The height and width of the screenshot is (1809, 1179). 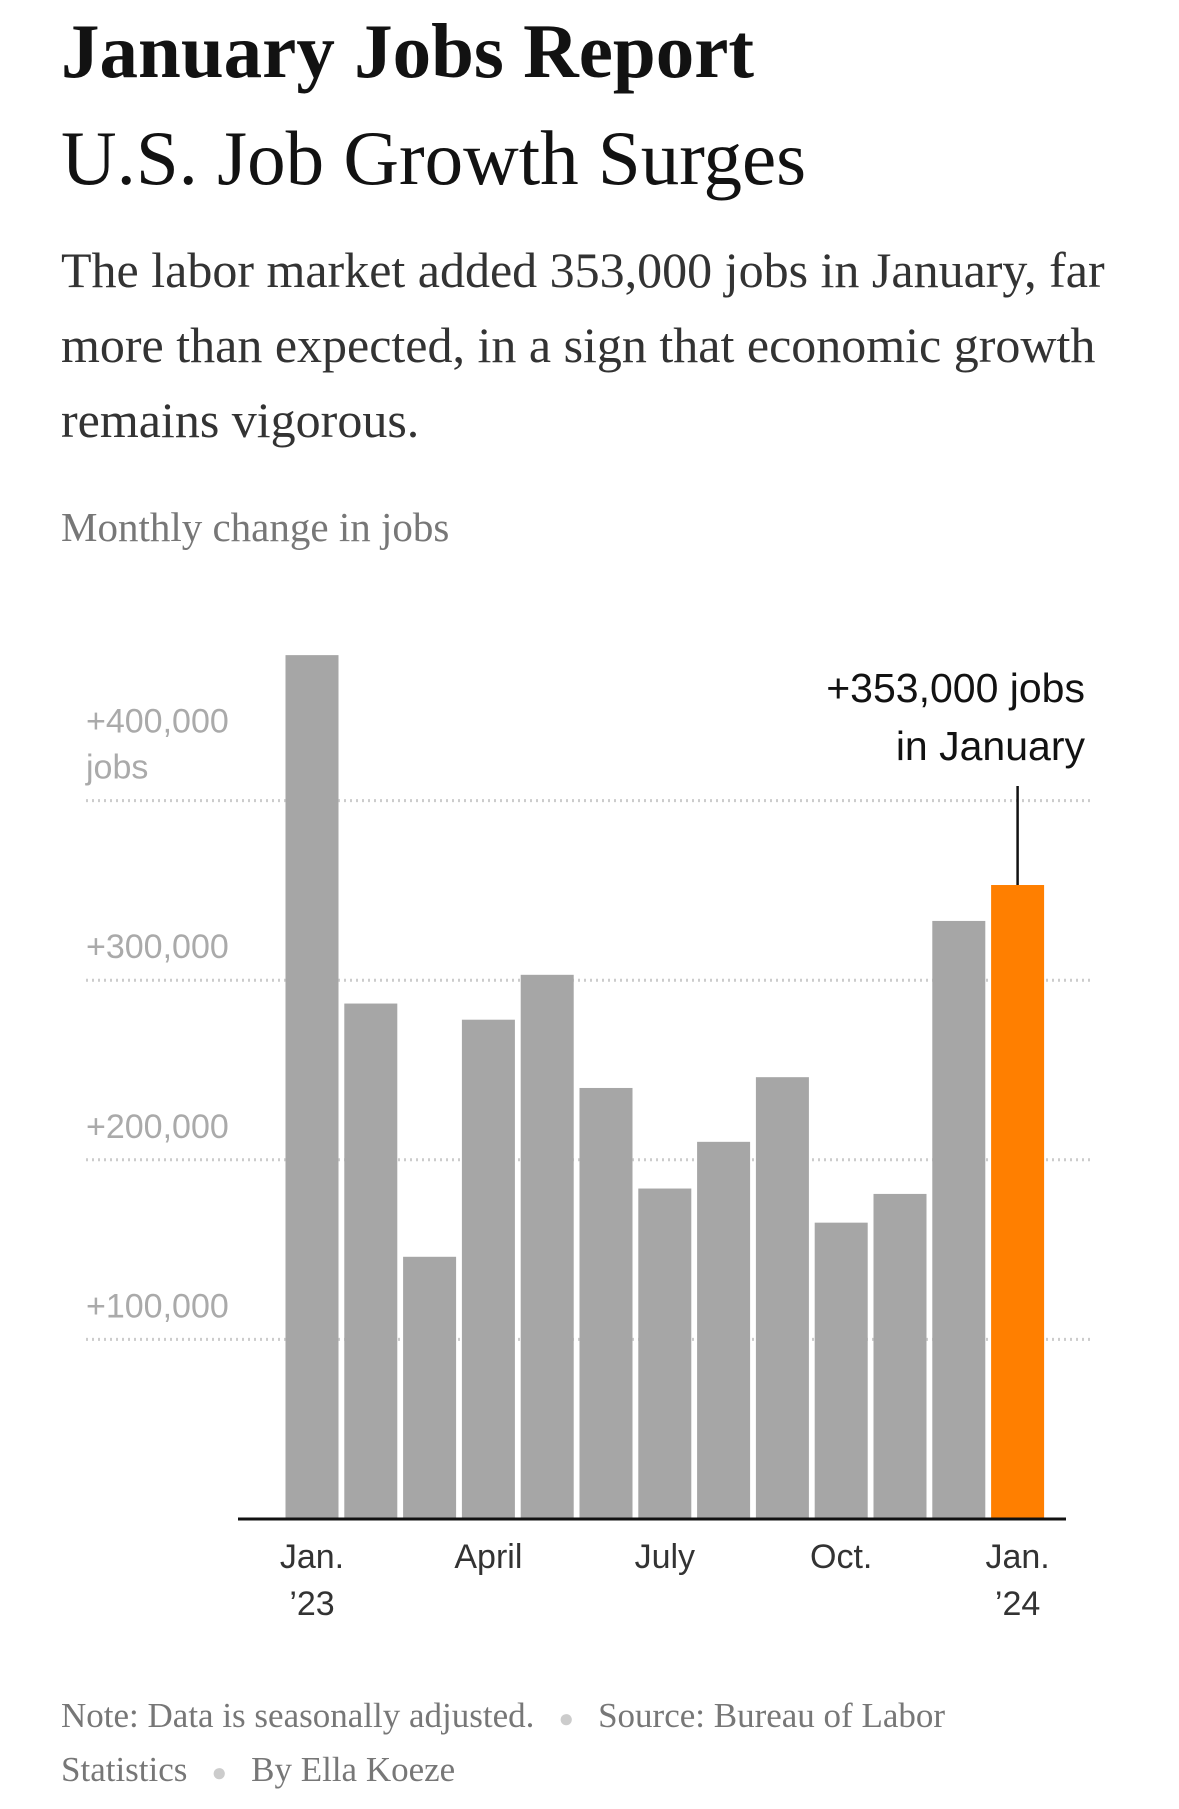 What do you see at coordinates (1017, 1604) in the screenshot?
I see `x-tick-label: ’24` at bounding box center [1017, 1604].